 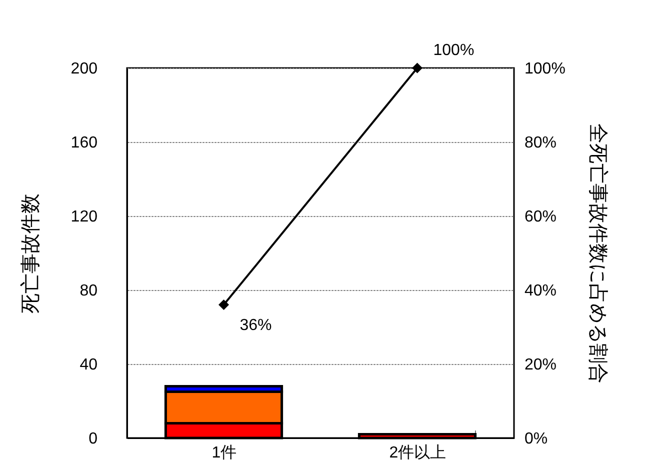 What do you see at coordinates (597, 254) in the screenshot?
I see `y2-axis-title: 全死亡事故件数に占める割合` at bounding box center [597, 254].